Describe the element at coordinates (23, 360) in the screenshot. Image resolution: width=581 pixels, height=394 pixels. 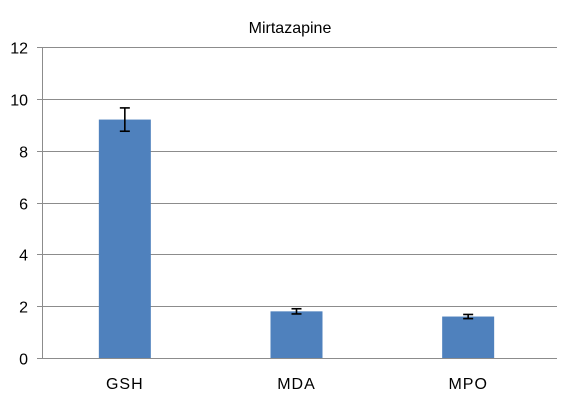
I see `y-tick-label: 0` at that location.